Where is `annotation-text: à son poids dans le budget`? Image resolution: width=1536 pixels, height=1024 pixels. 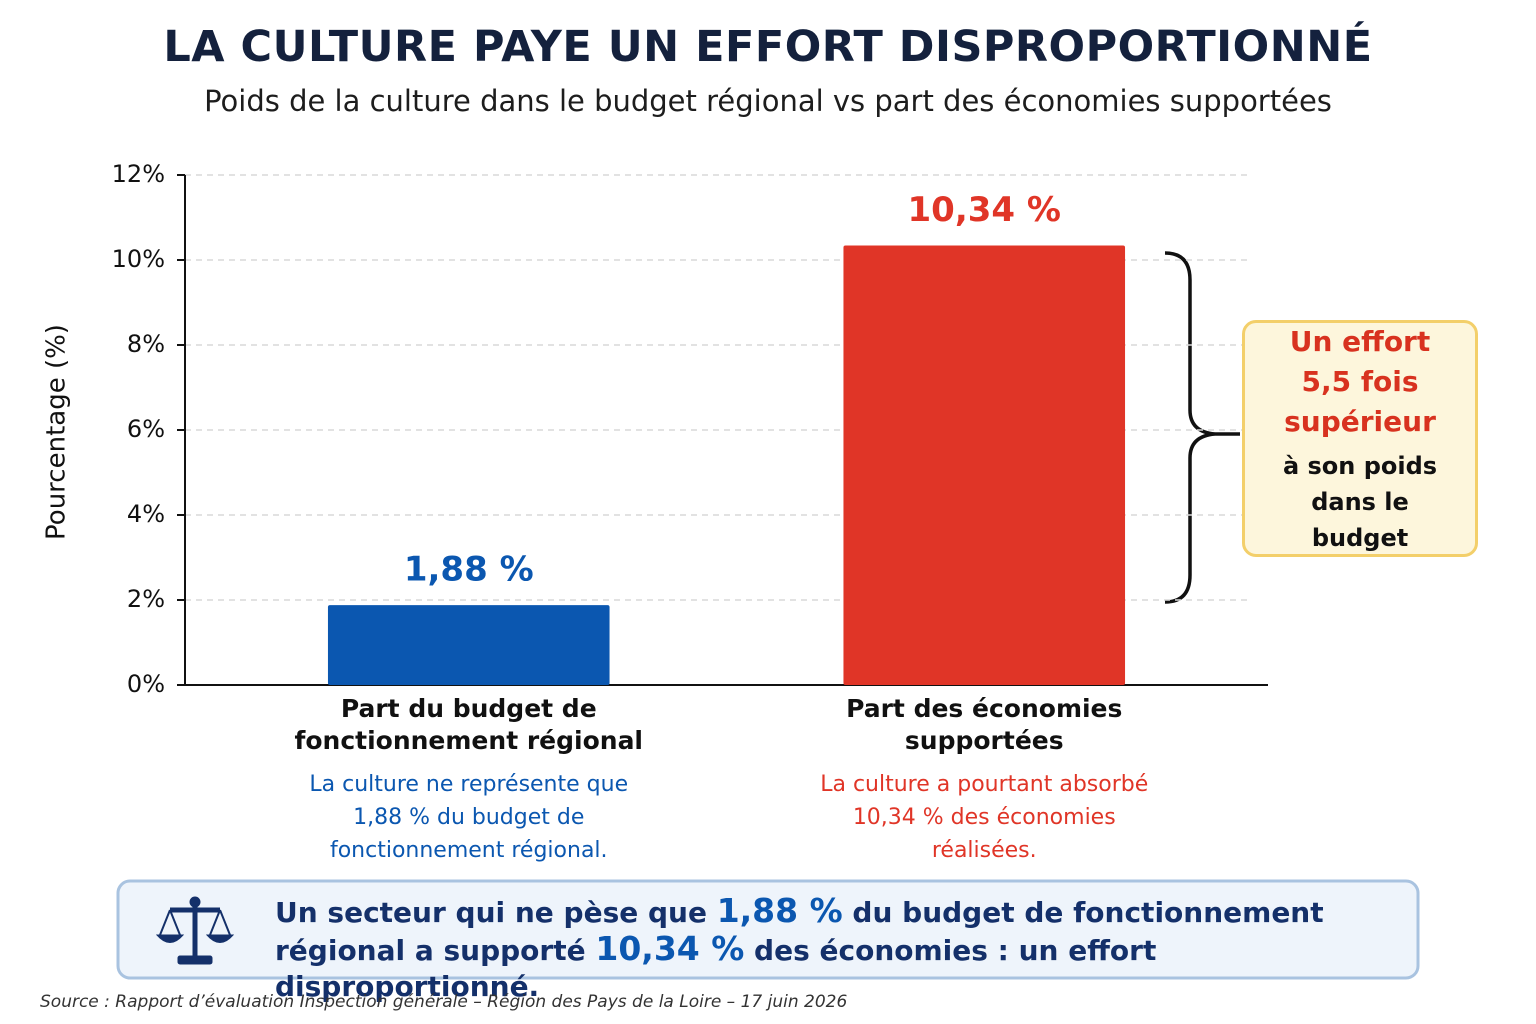 annotation-text: à son poids dans le budget is located at coordinates (1360, 501).